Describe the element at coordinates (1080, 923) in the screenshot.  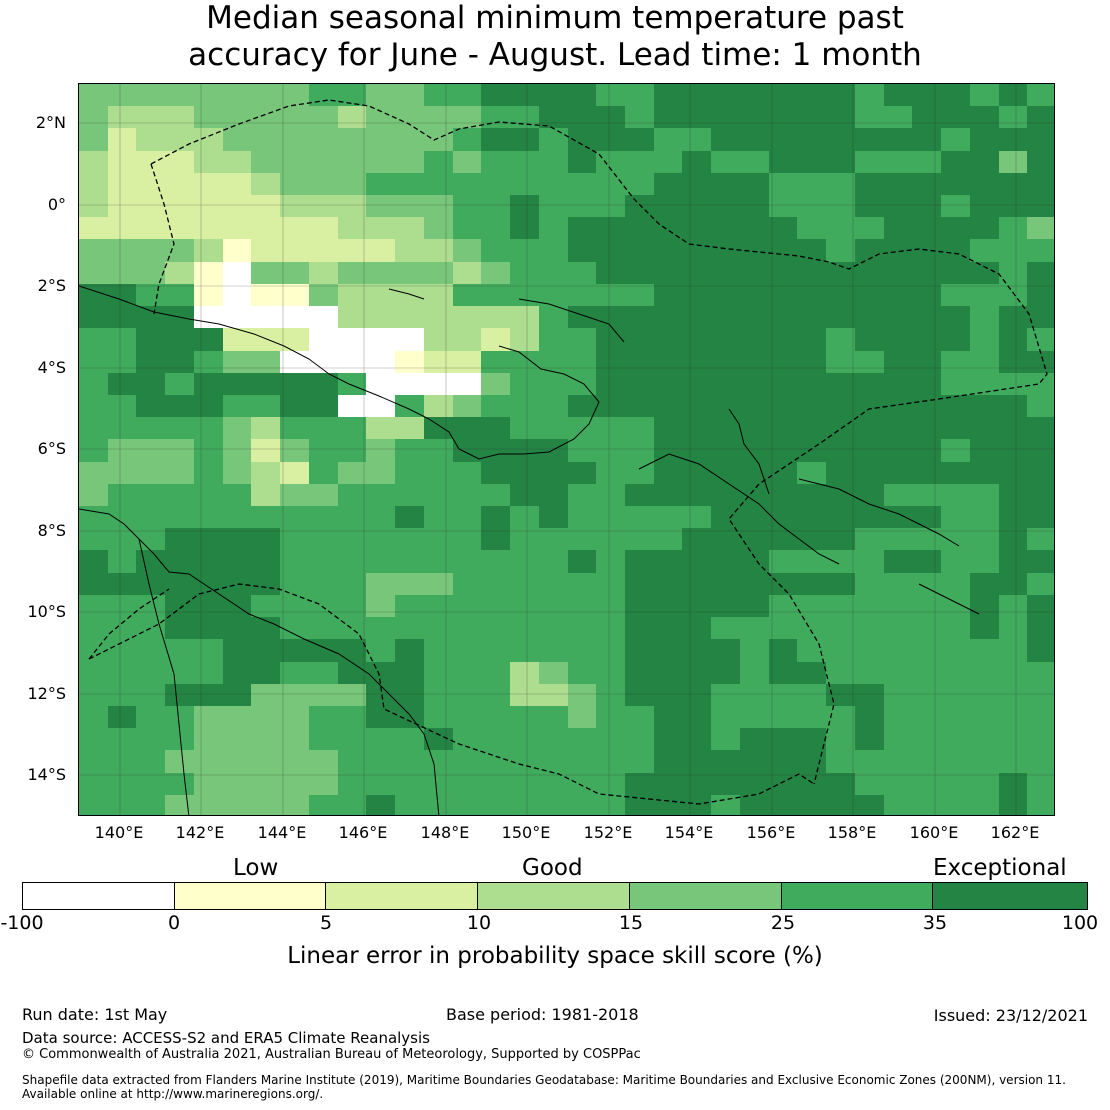
I see `colorbar-tick: 100` at that location.